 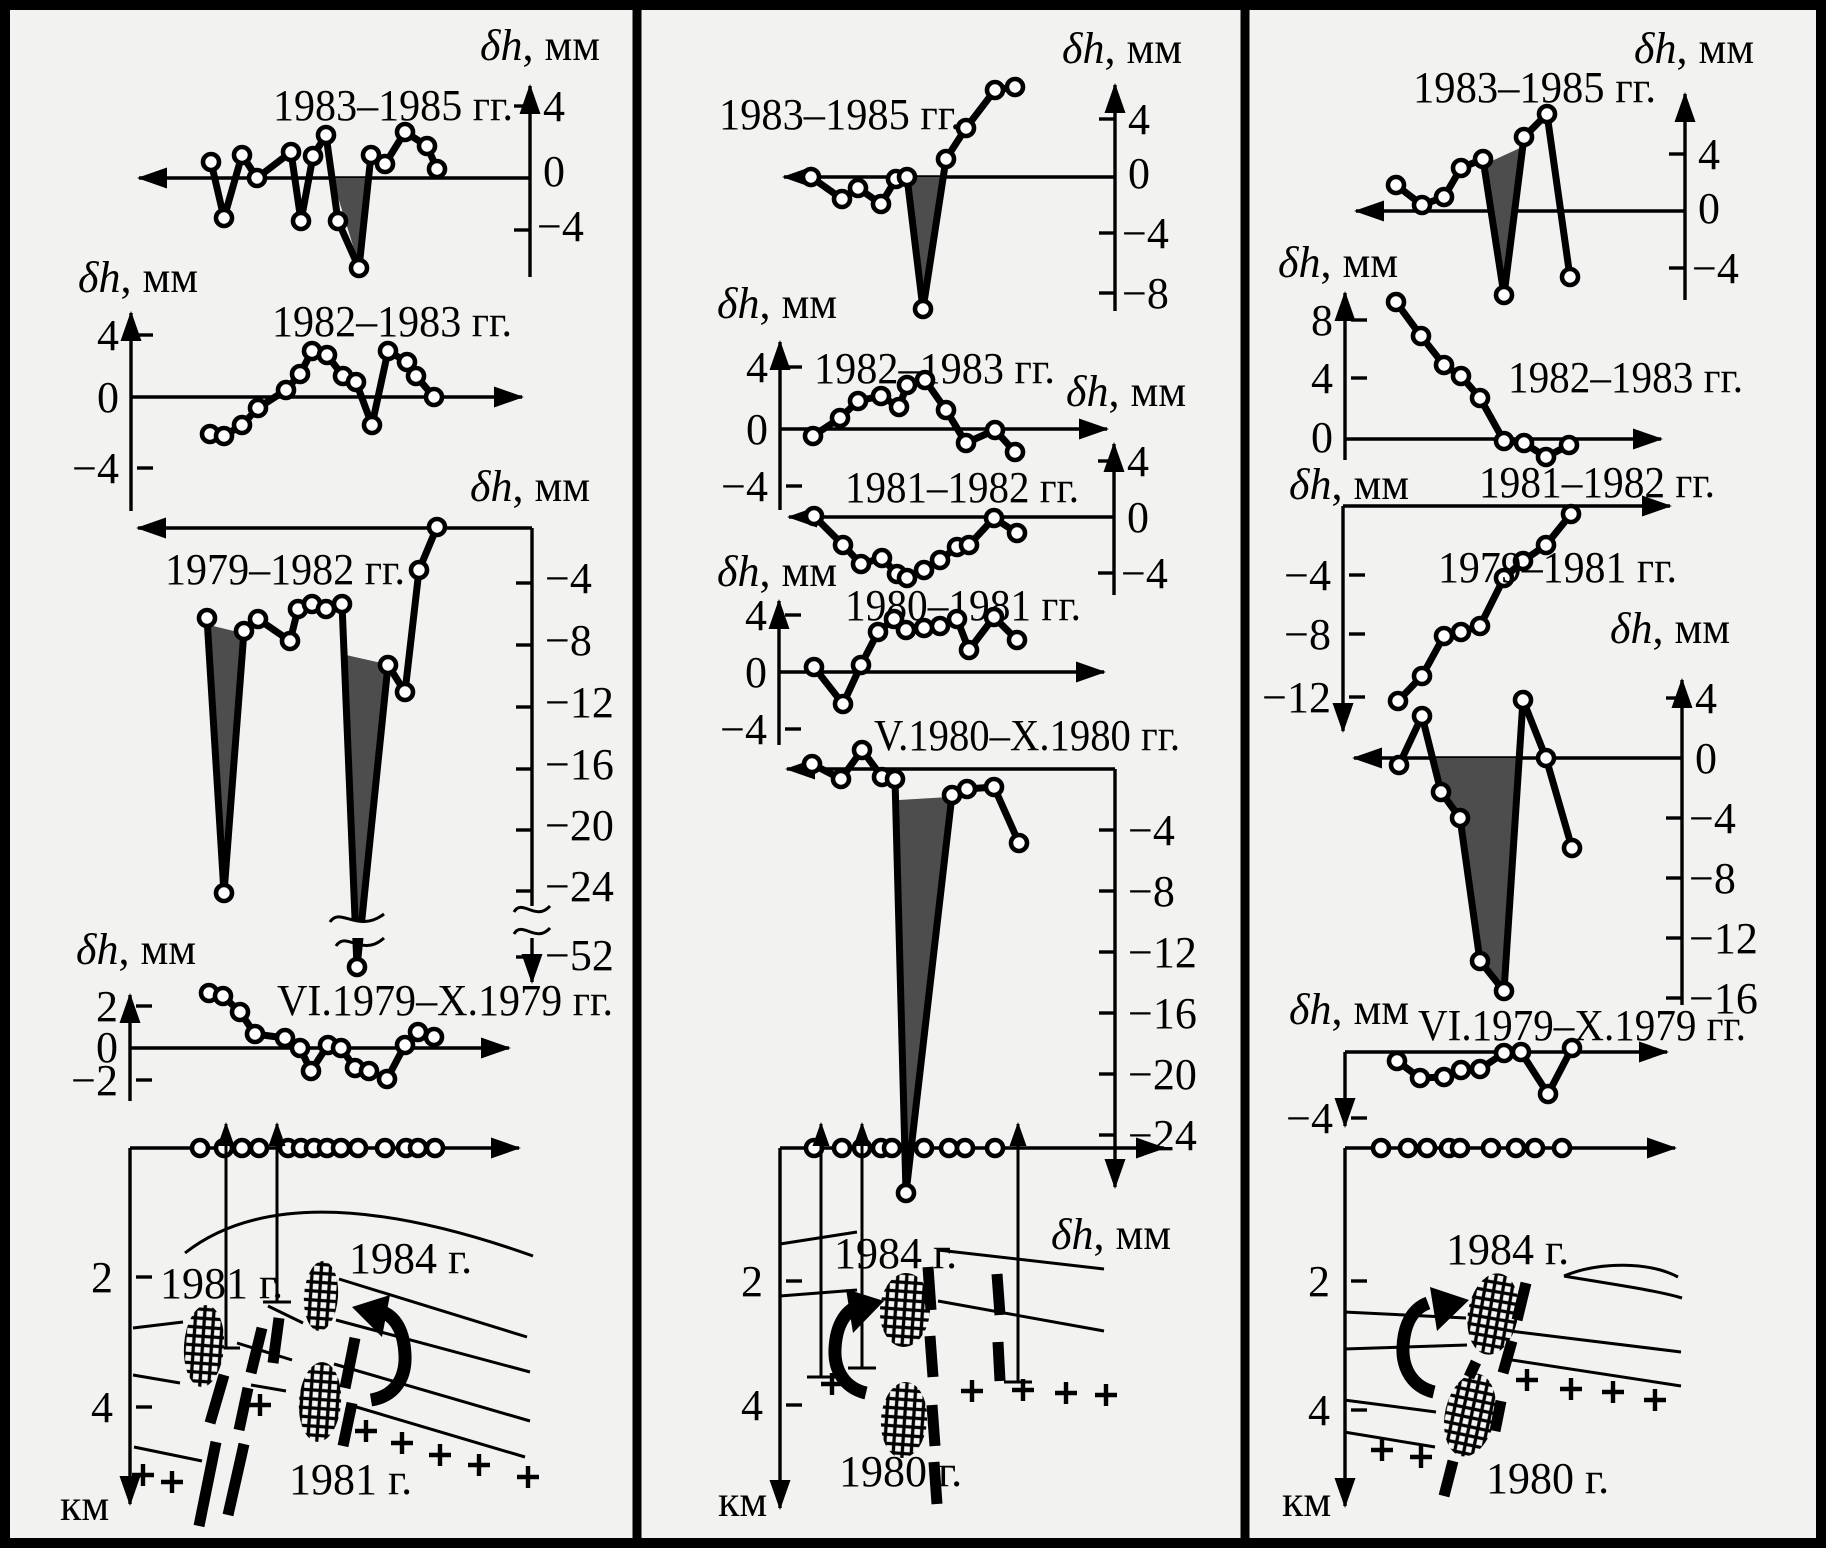 What do you see at coordinates (1322, 320) in the screenshot?
I see `svg-text: 8` at bounding box center [1322, 320].